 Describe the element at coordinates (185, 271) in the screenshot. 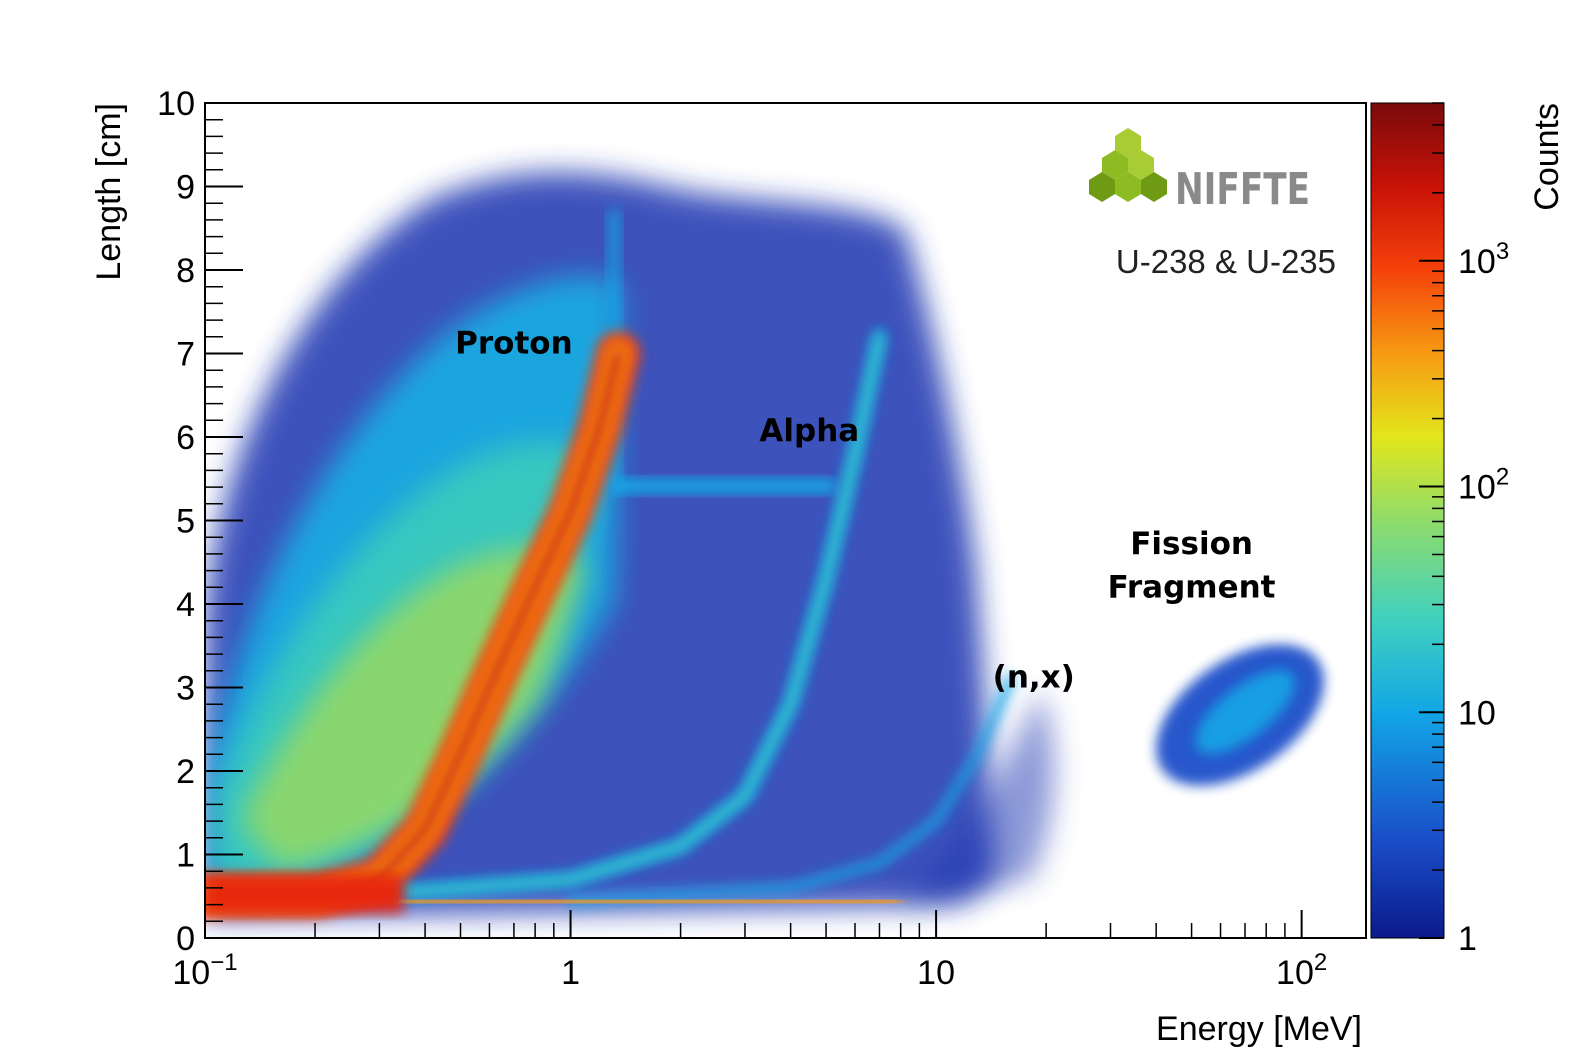

I see `y-tick-label: 8` at that location.